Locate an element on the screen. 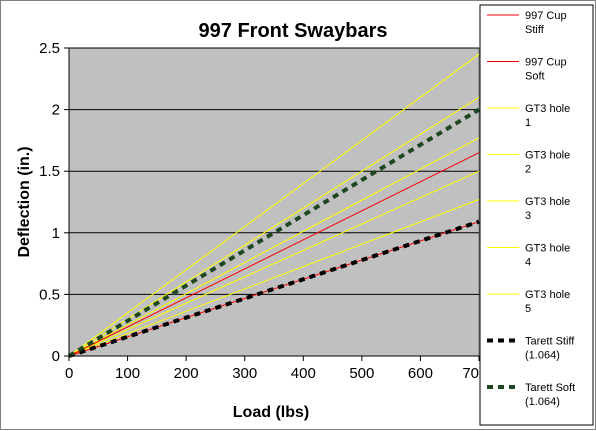 This screenshot has width=596, height=431. y-tick-label: 2.5 is located at coordinates (49, 48).